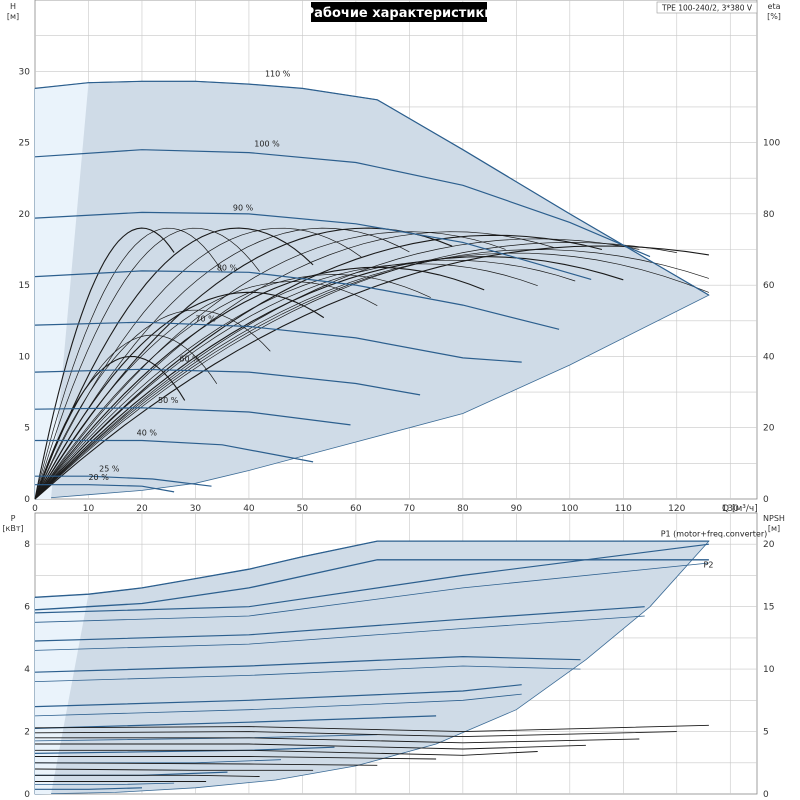 This screenshot has width=800, height=800. Describe the element at coordinates (769, 215) in the screenshot. I see `y2-tick-label: 80` at that location.